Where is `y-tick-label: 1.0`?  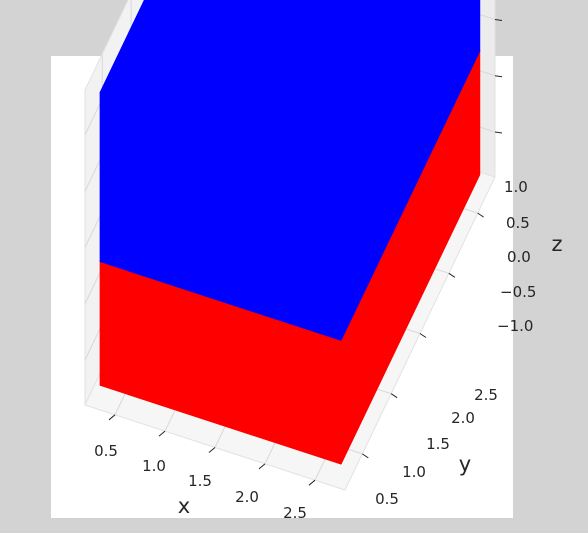 y-tick-label: 1.0 is located at coordinates (414, 472).